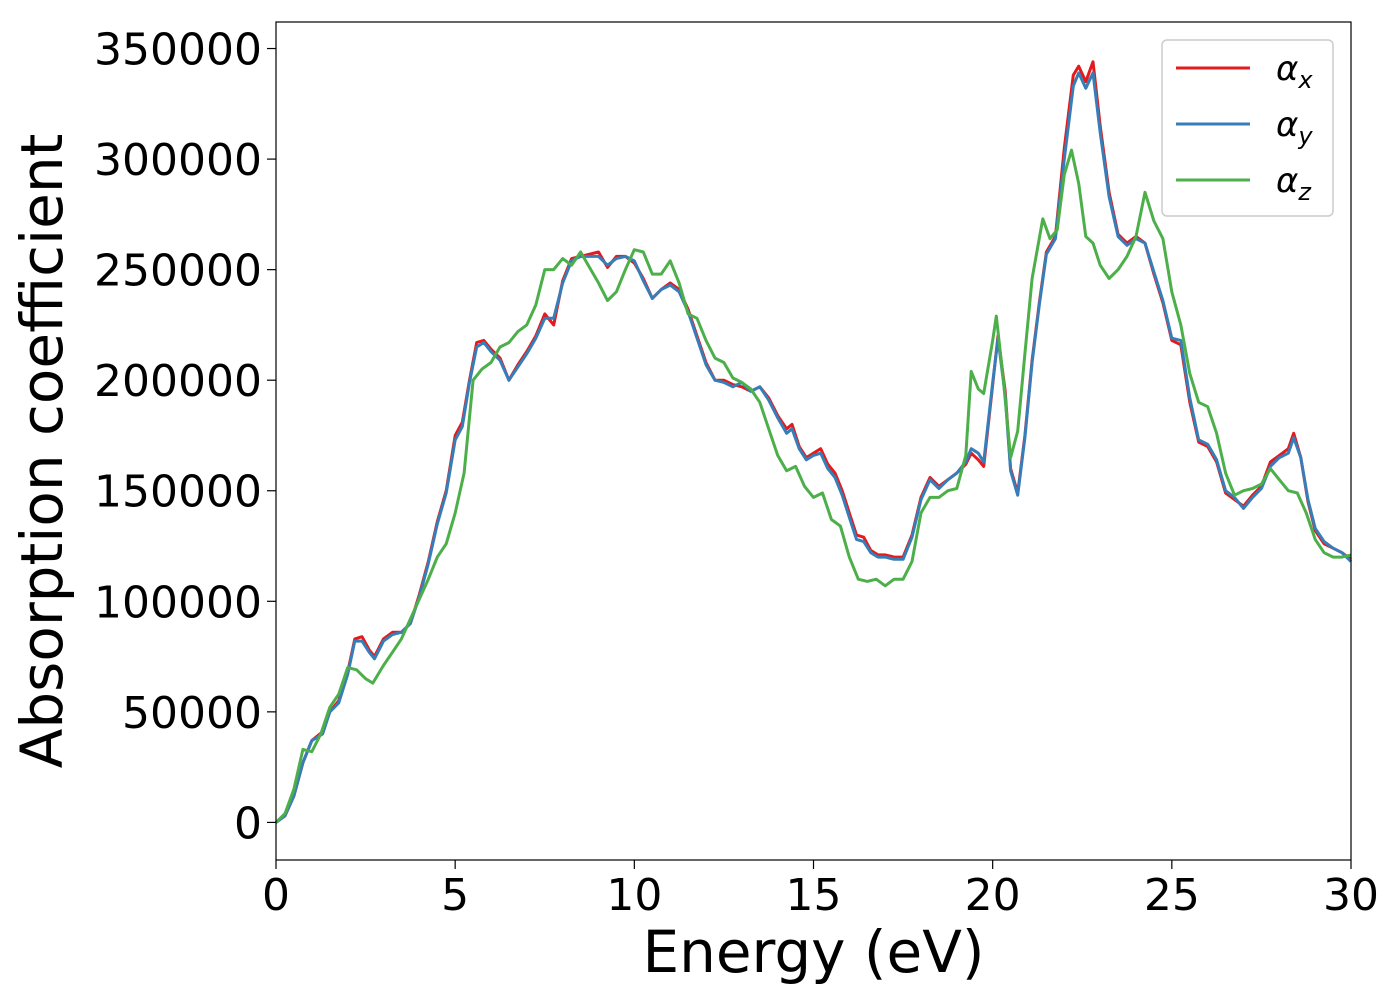 This screenshot has height=1000, width=1400. Describe the element at coordinates (42, 451) in the screenshot. I see `y-axis-label: Absorption coefficient` at that location.